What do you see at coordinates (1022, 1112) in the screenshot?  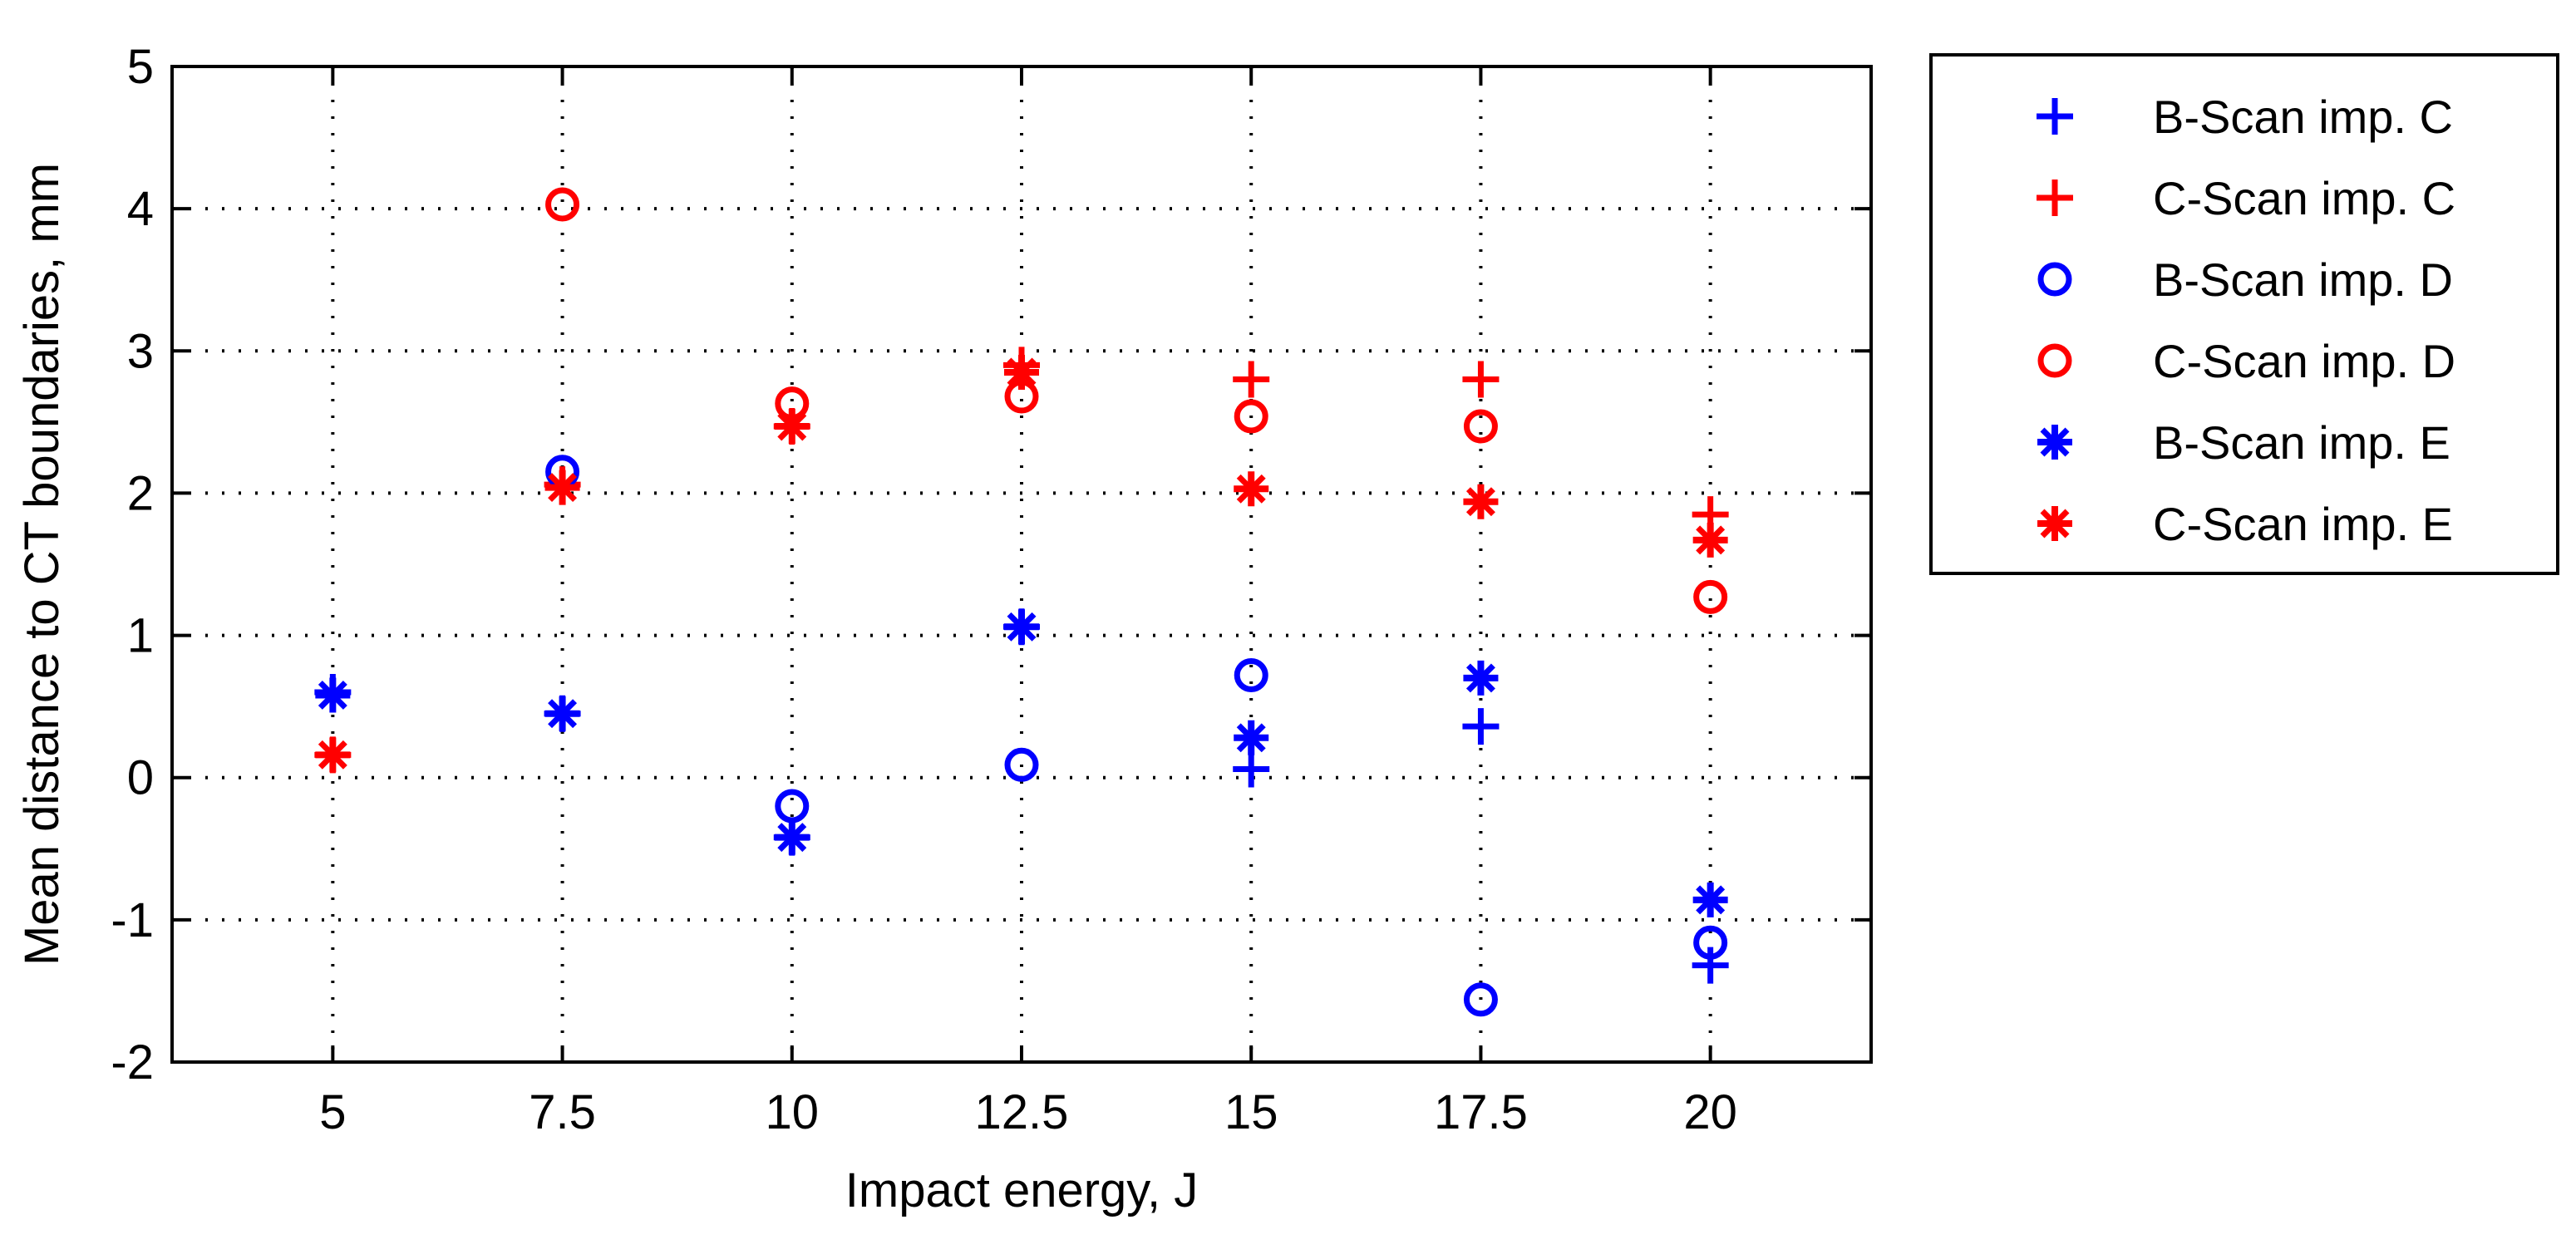 I see `x-tick-label: 12.5` at bounding box center [1022, 1112].